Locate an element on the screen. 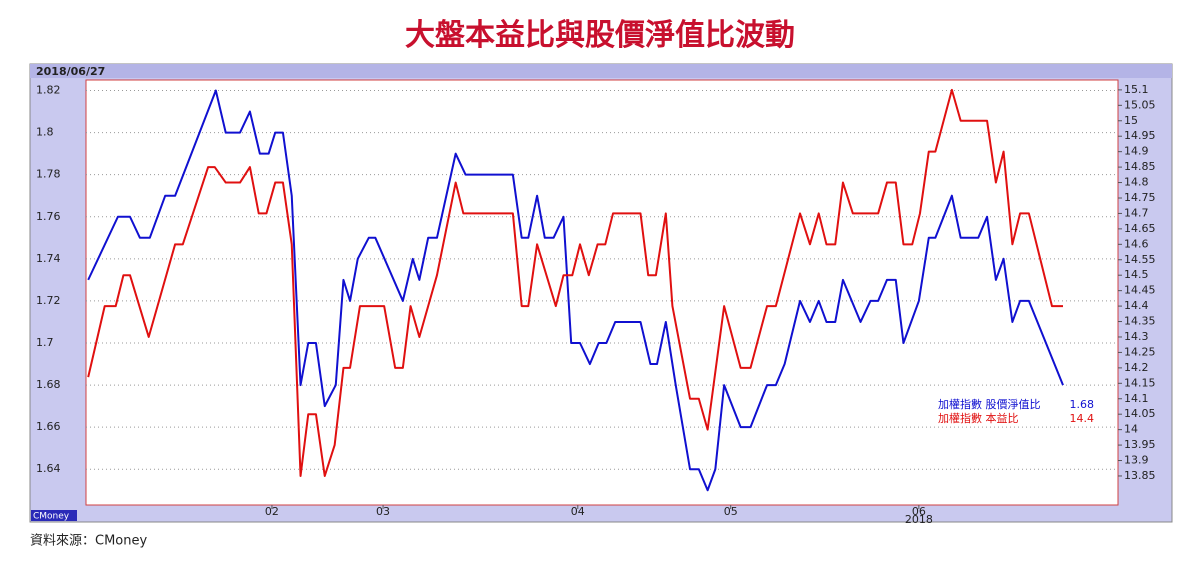  legend-box is located at coordinates (1016, 412).